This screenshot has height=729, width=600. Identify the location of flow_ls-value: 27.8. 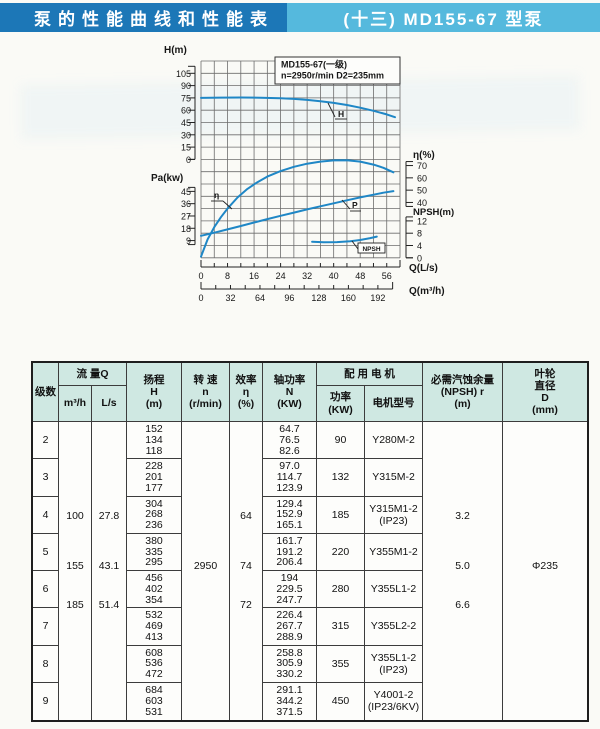
(109, 515).